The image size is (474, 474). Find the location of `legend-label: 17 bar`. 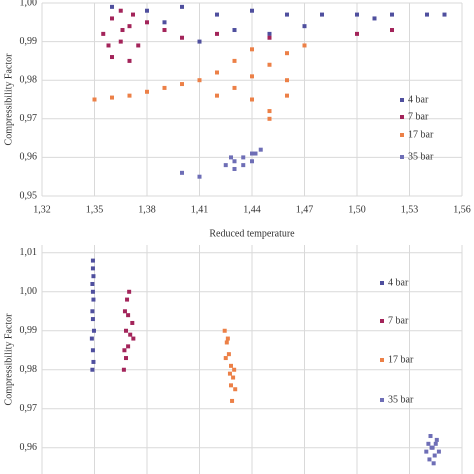

legend-label: 17 bar is located at coordinates (421, 134).